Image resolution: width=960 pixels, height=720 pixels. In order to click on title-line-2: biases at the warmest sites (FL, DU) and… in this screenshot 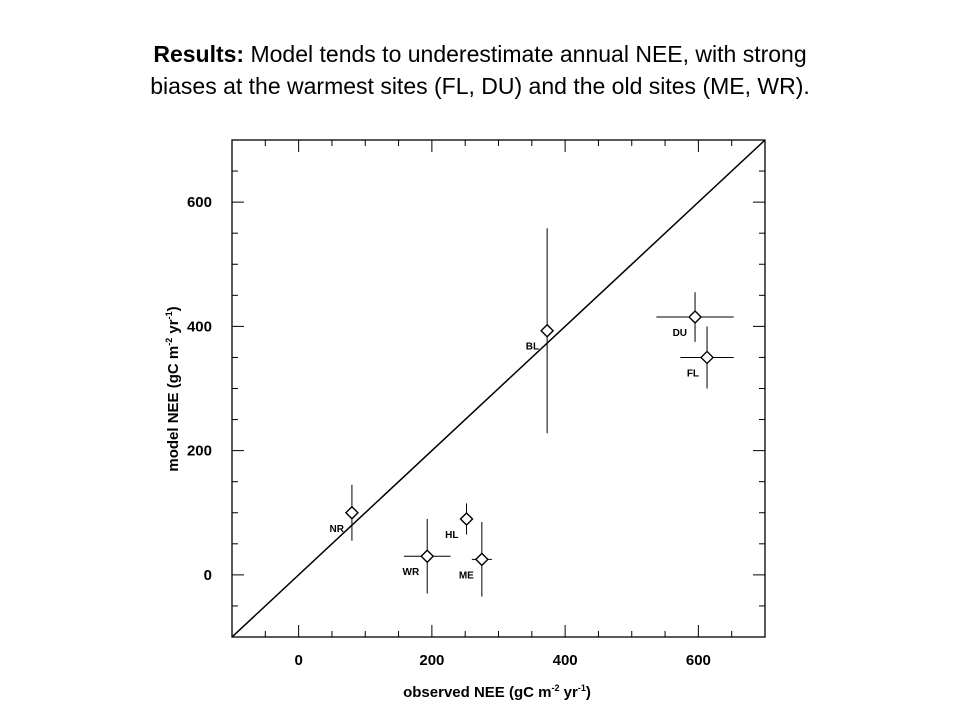, I will do `click(480, 86)`.